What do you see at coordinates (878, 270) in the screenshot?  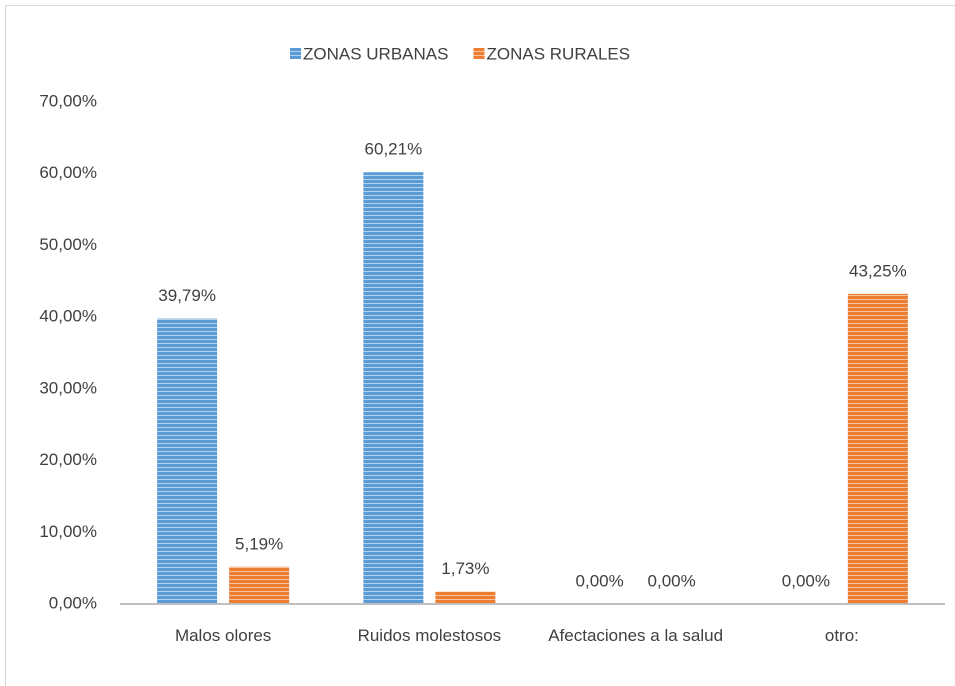 I see `data-label: 43,25%` at bounding box center [878, 270].